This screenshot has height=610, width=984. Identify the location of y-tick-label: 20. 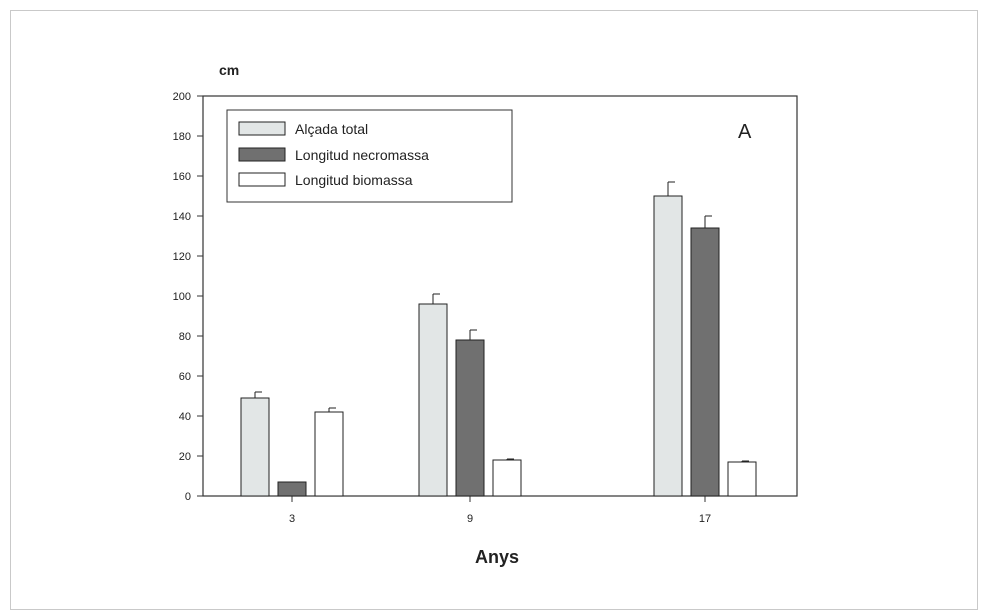
(185, 457).